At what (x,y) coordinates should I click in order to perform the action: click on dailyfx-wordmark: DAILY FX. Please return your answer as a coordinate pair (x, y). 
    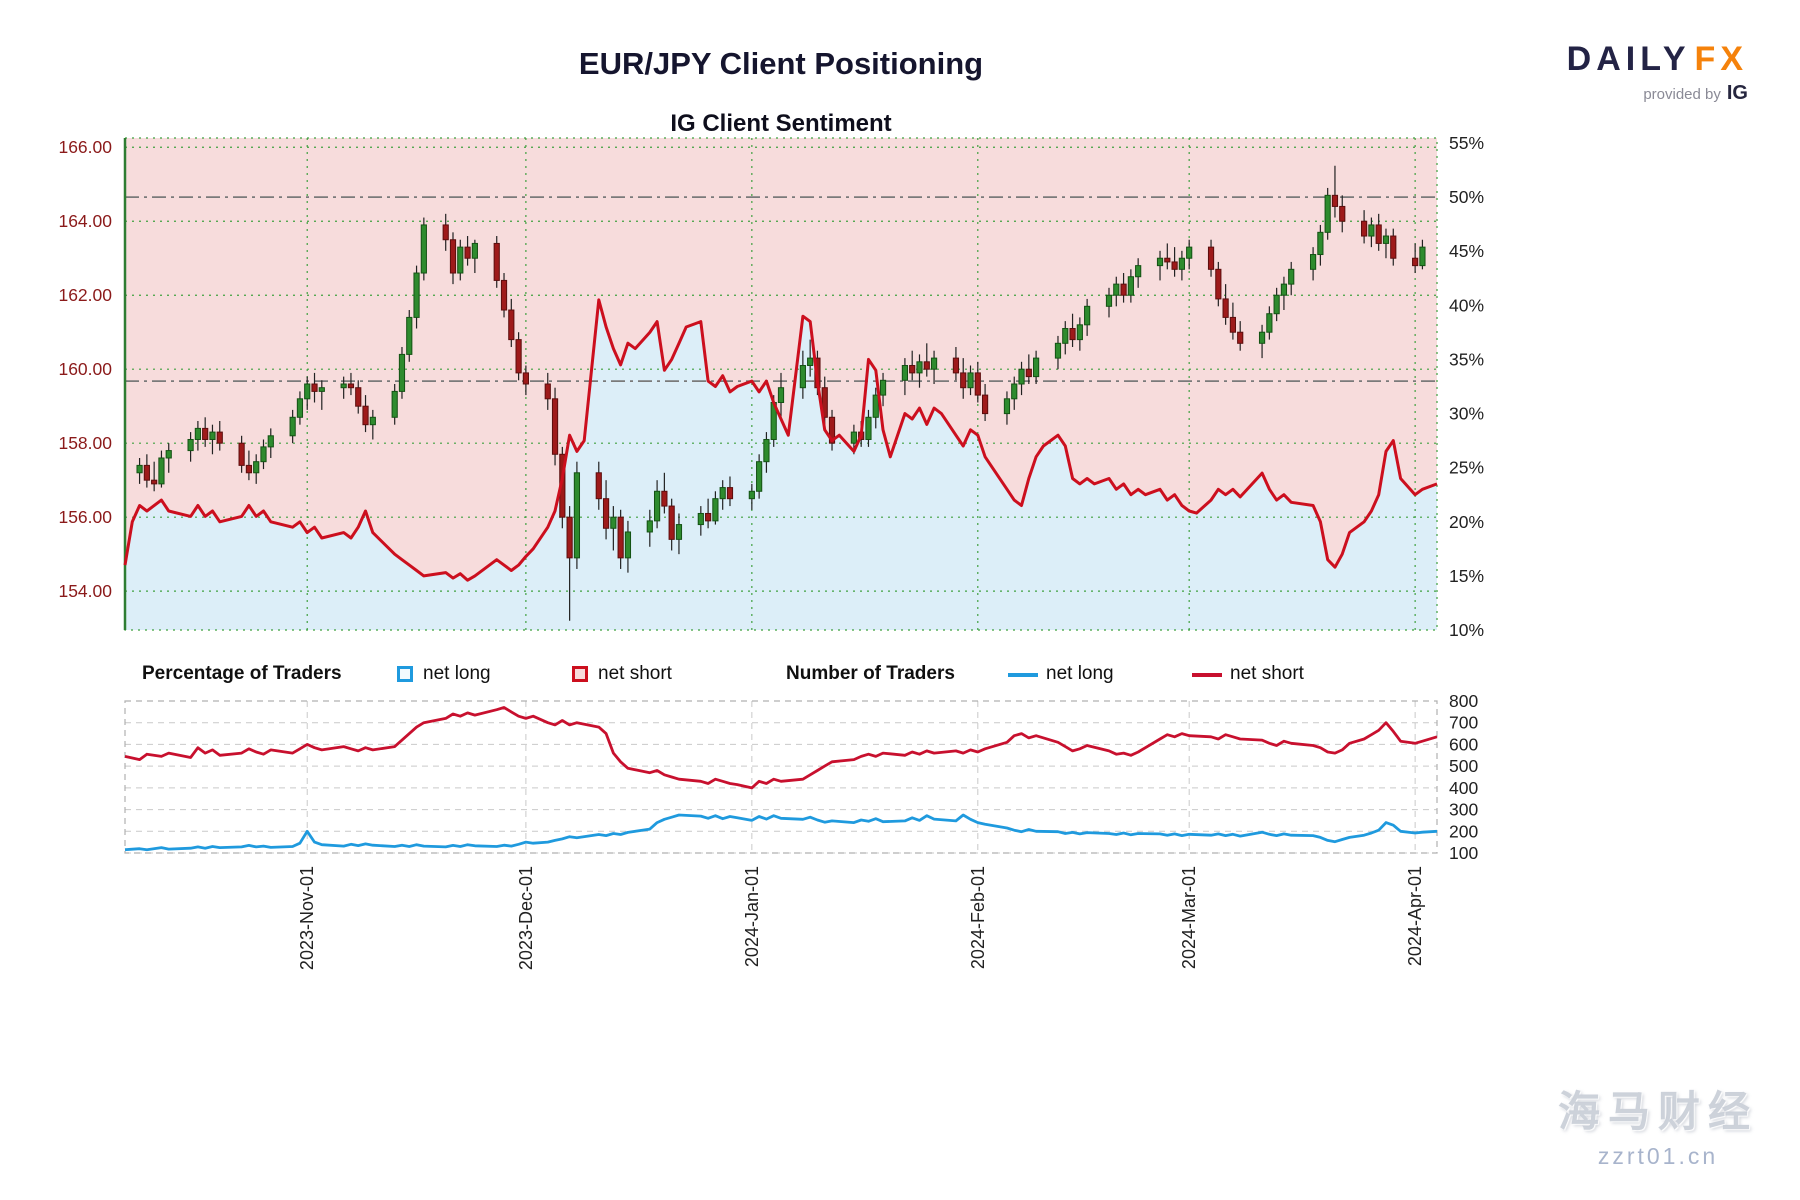
    Looking at the image, I should click on (1657, 59).